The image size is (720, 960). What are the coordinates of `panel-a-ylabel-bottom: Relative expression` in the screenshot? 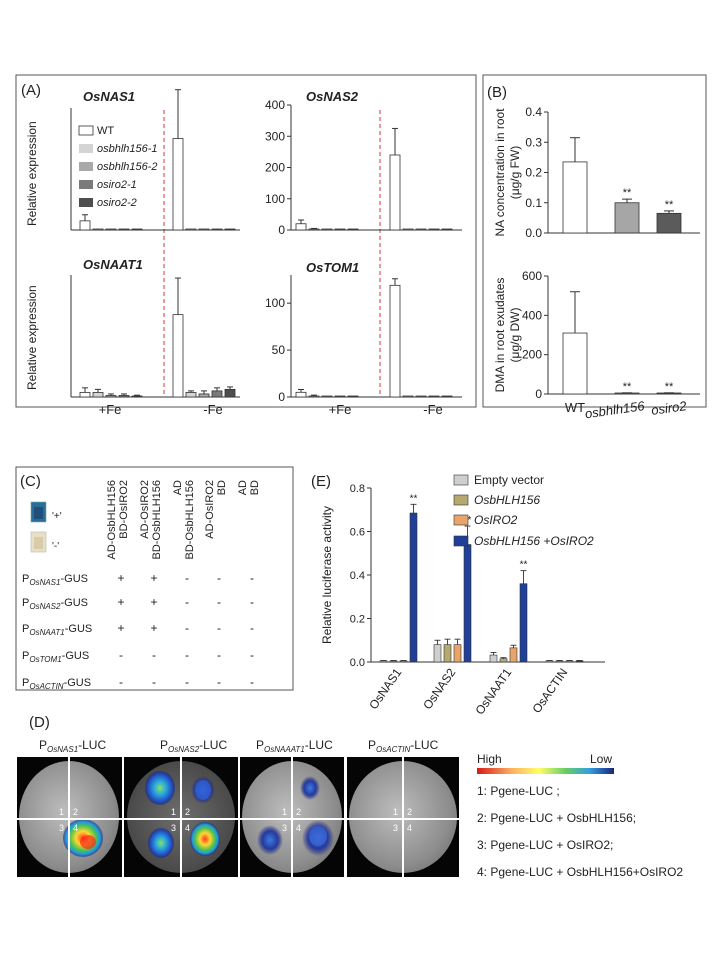 It's located at (32, 337).